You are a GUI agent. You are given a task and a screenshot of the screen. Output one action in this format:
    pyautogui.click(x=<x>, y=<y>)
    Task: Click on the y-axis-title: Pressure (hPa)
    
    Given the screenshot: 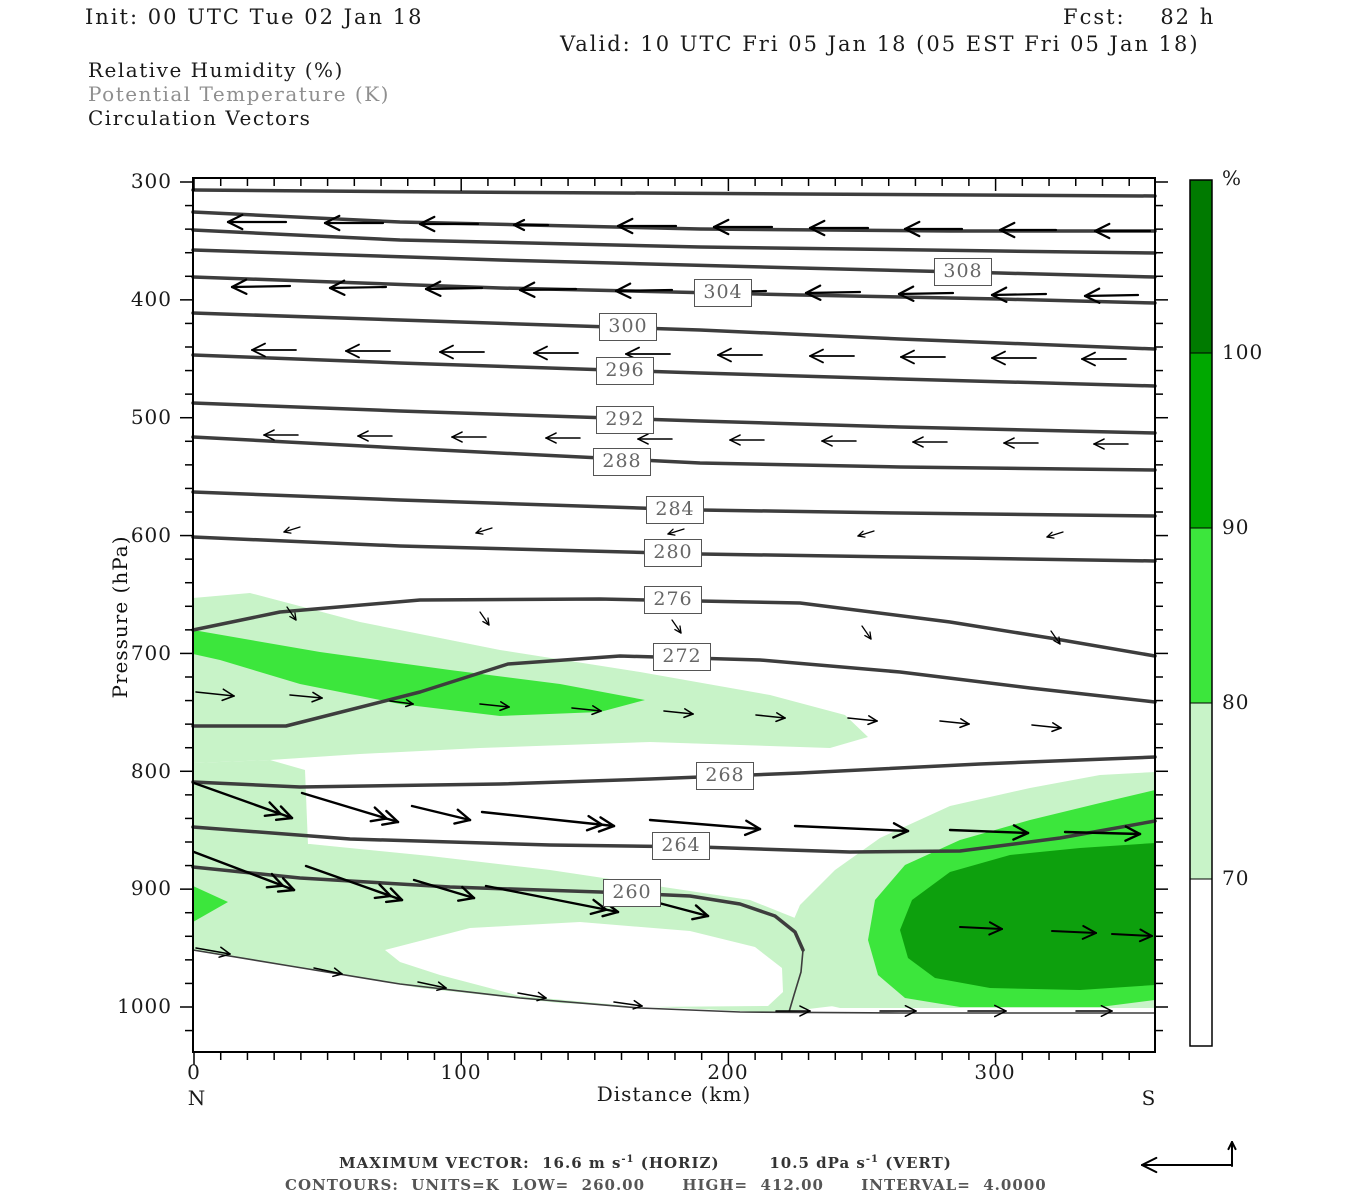 What is the action you would take?
    pyautogui.click(x=120, y=617)
    